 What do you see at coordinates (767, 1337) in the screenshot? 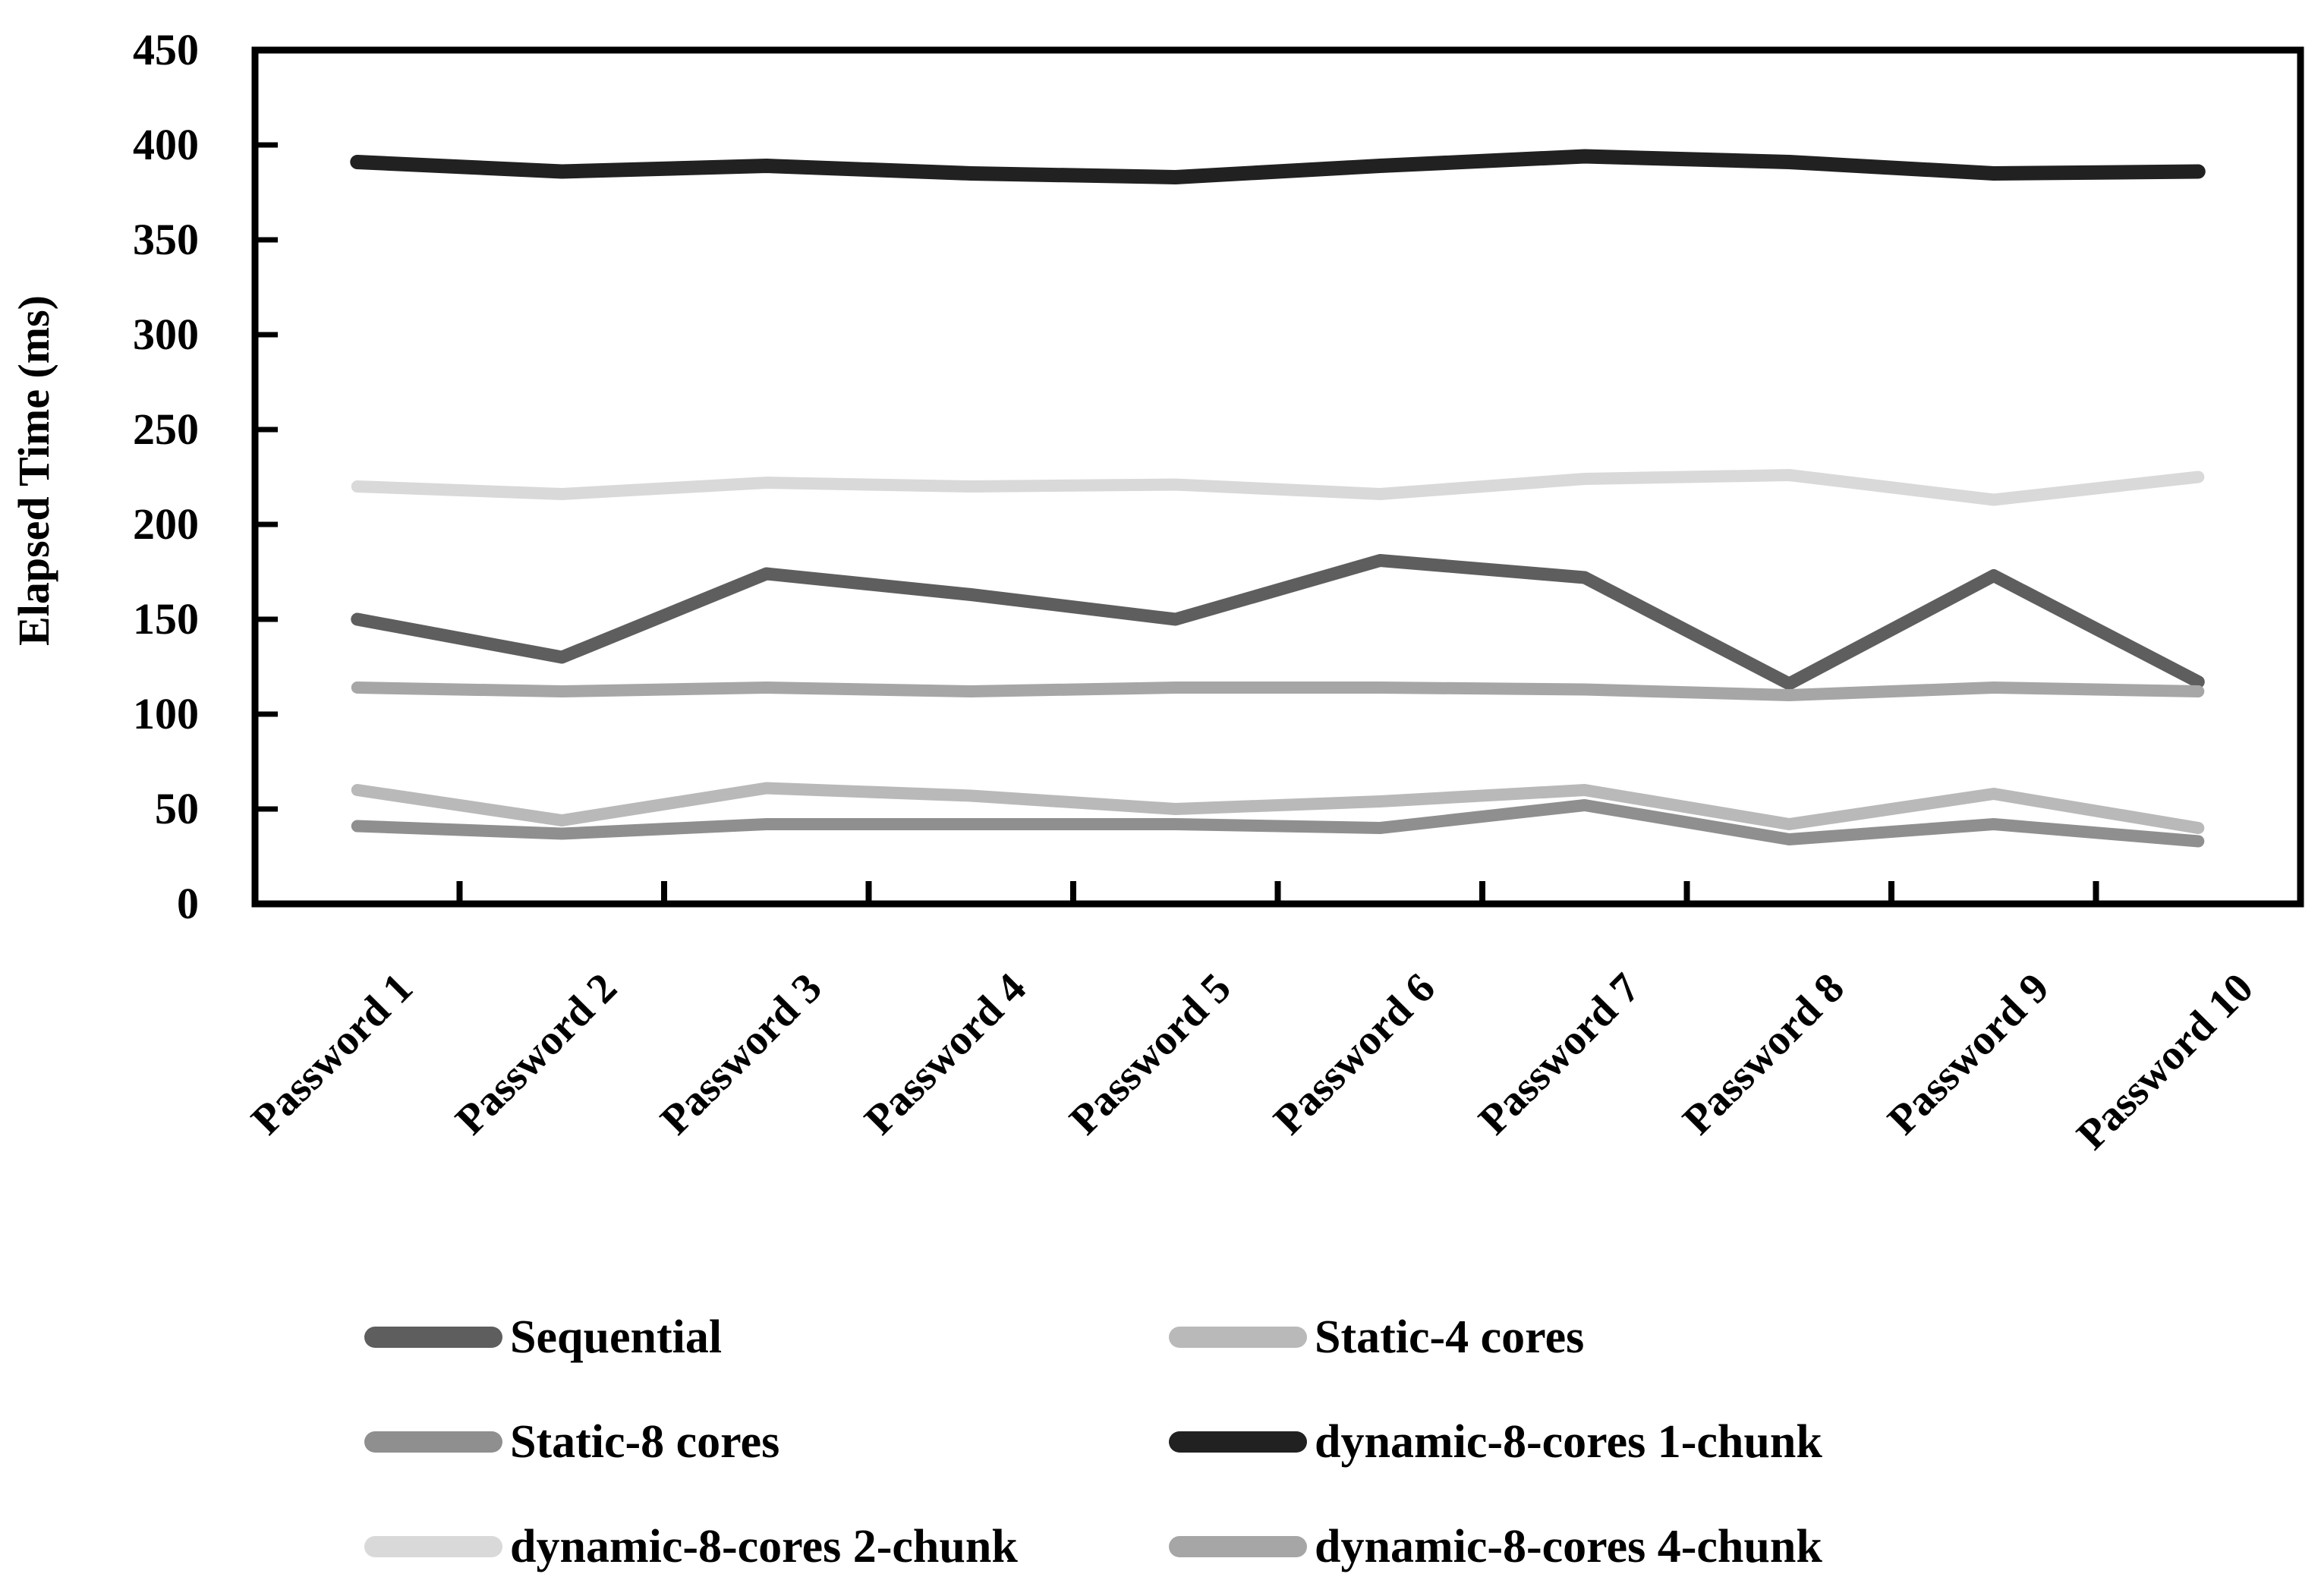
I see `legend-item: Sequential` at bounding box center [767, 1337].